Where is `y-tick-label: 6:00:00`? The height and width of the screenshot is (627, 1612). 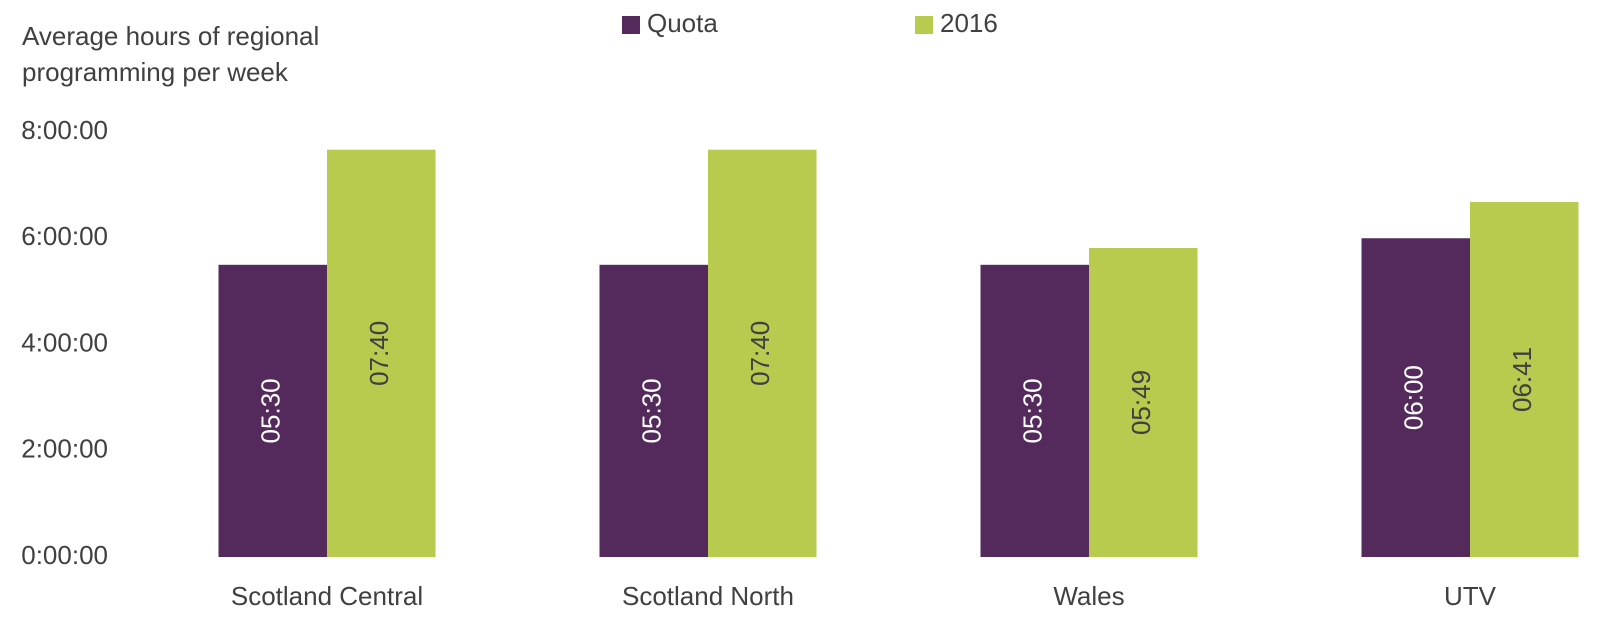 y-tick-label: 6:00:00 is located at coordinates (64, 236).